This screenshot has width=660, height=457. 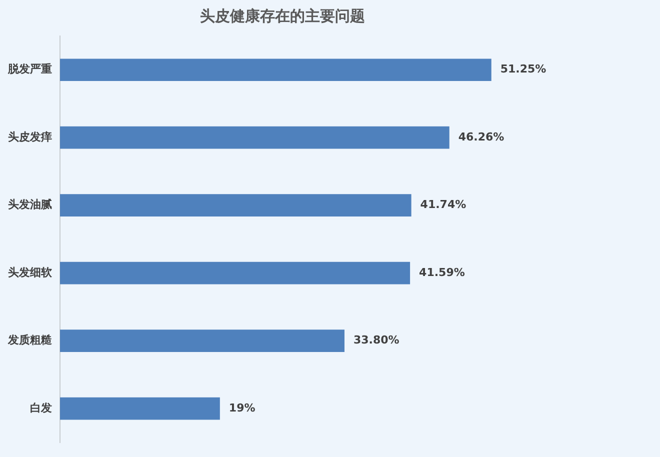 What do you see at coordinates (30, 205) in the screenshot?
I see `y-tick-label: 头发油腻` at bounding box center [30, 205].